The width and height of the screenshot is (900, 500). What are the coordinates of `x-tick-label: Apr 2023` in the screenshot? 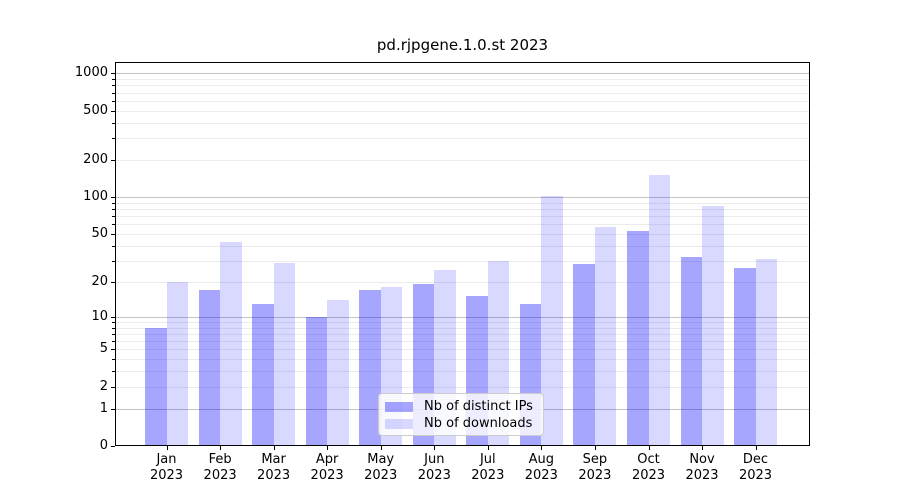 It's located at (327, 468).